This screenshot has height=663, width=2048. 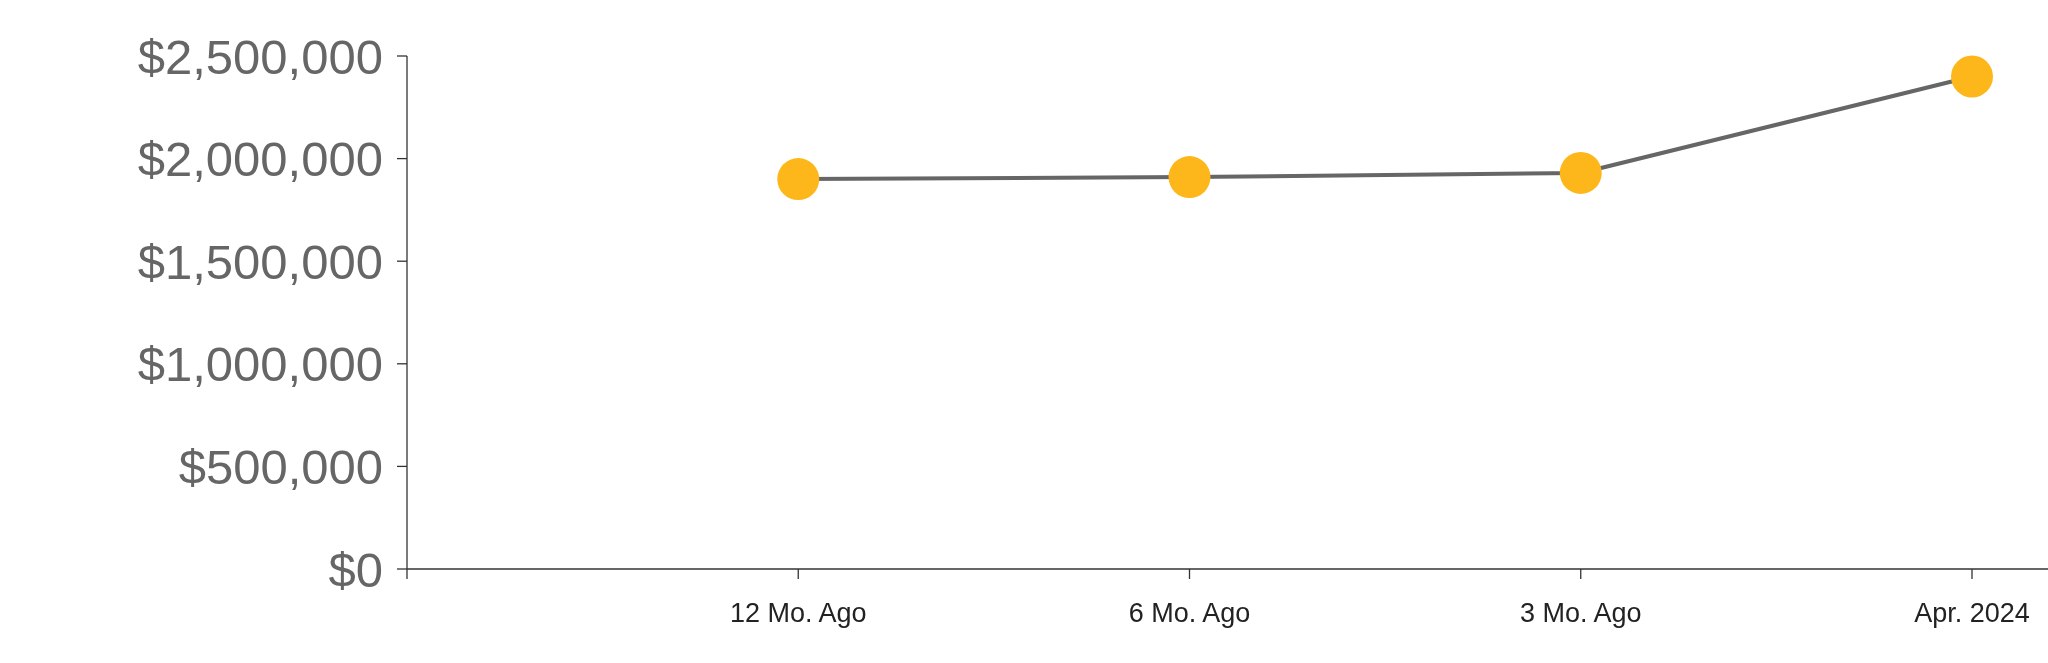 I want to click on x-tick-label: Apr. 2024, so click(x=1972, y=613).